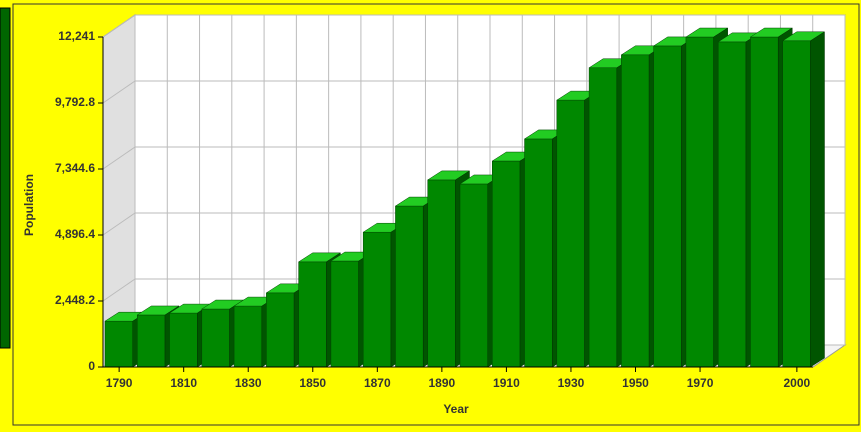 This screenshot has height=432, width=861. What do you see at coordinates (76, 36) in the screenshot?
I see `y-tick-label: 12,241` at bounding box center [76, 36].